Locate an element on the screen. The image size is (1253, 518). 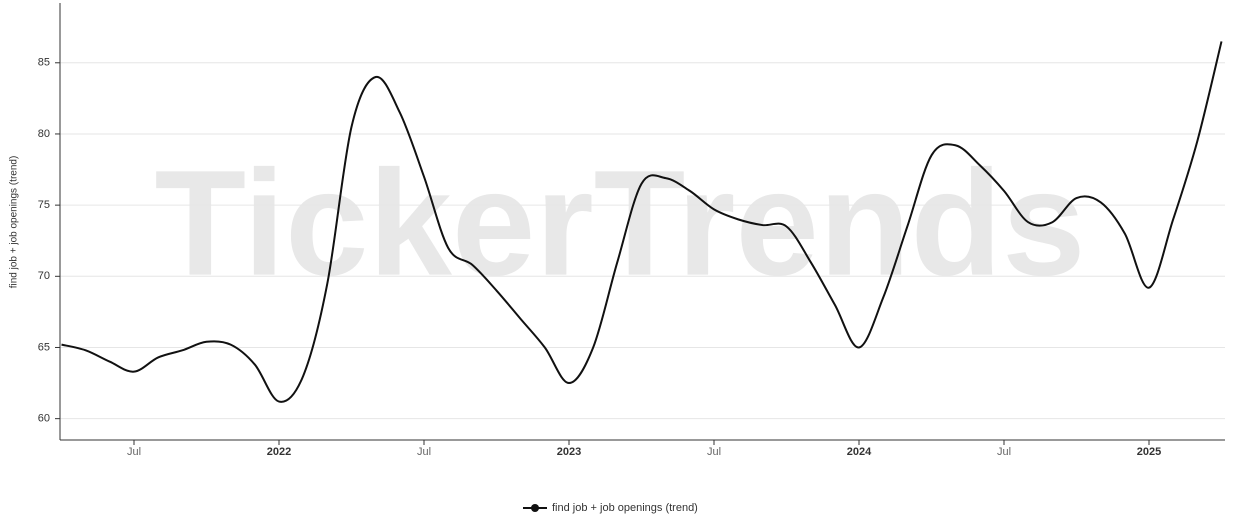
legend-label: find job + job openings (trend) is located at coordinates (625, 508).